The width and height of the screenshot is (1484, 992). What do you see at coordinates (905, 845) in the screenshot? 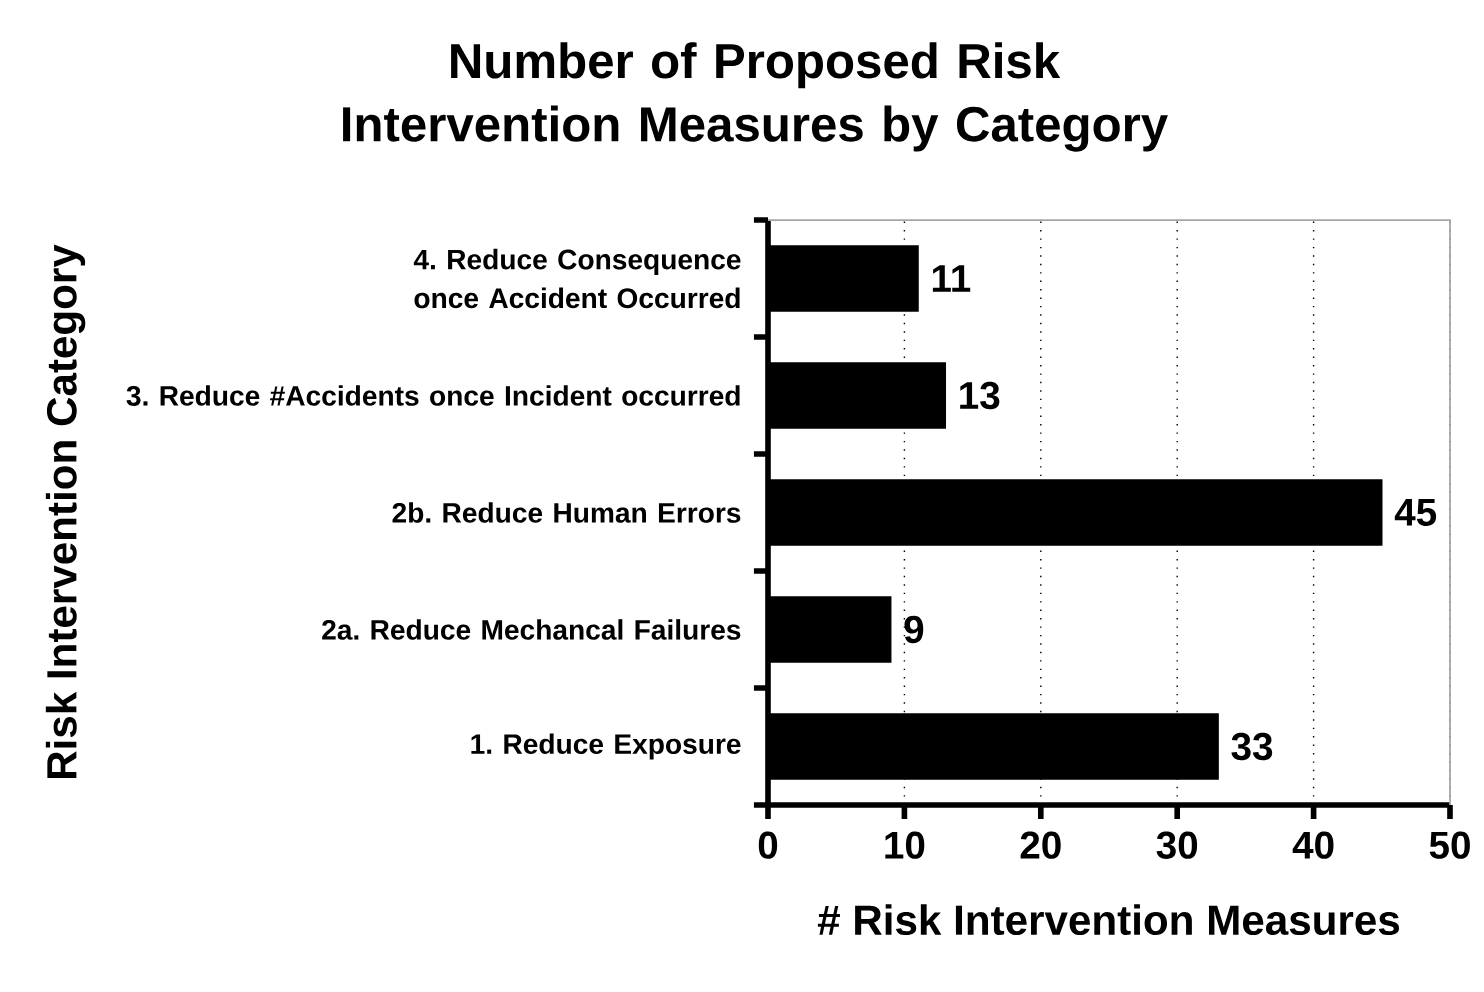
I see `x-tick-label: 10` at bounding box center [905, 845].